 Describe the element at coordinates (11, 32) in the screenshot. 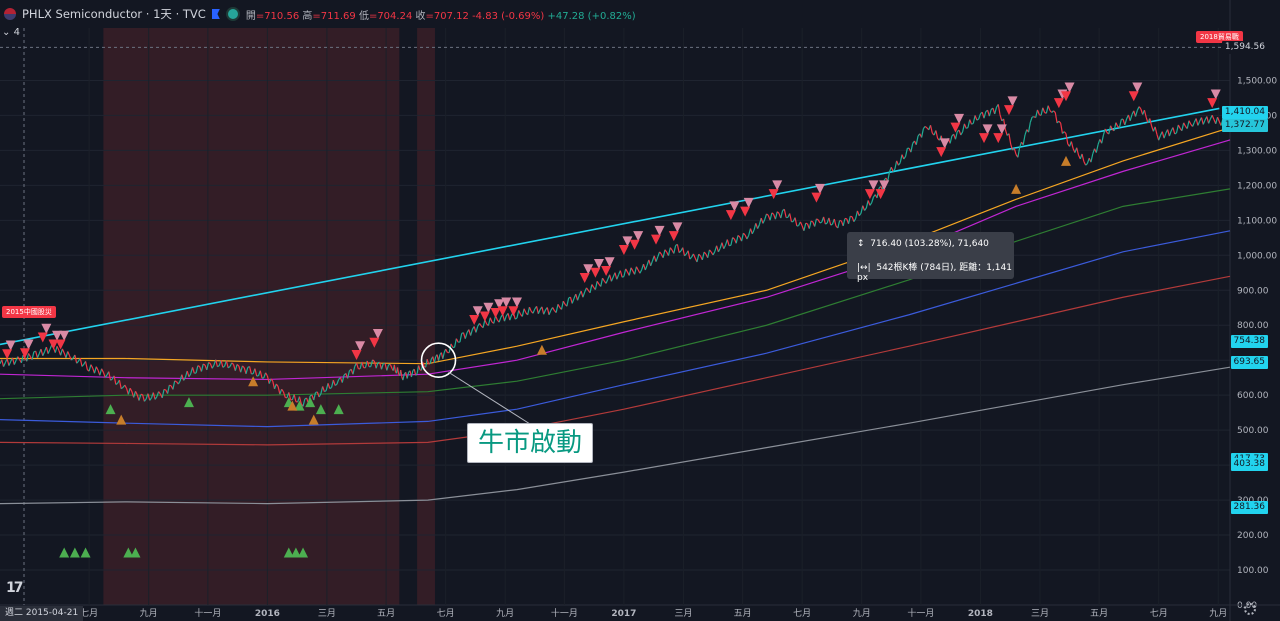

I see `indicator-collapse-toggle: ⌄ 4` at that location.